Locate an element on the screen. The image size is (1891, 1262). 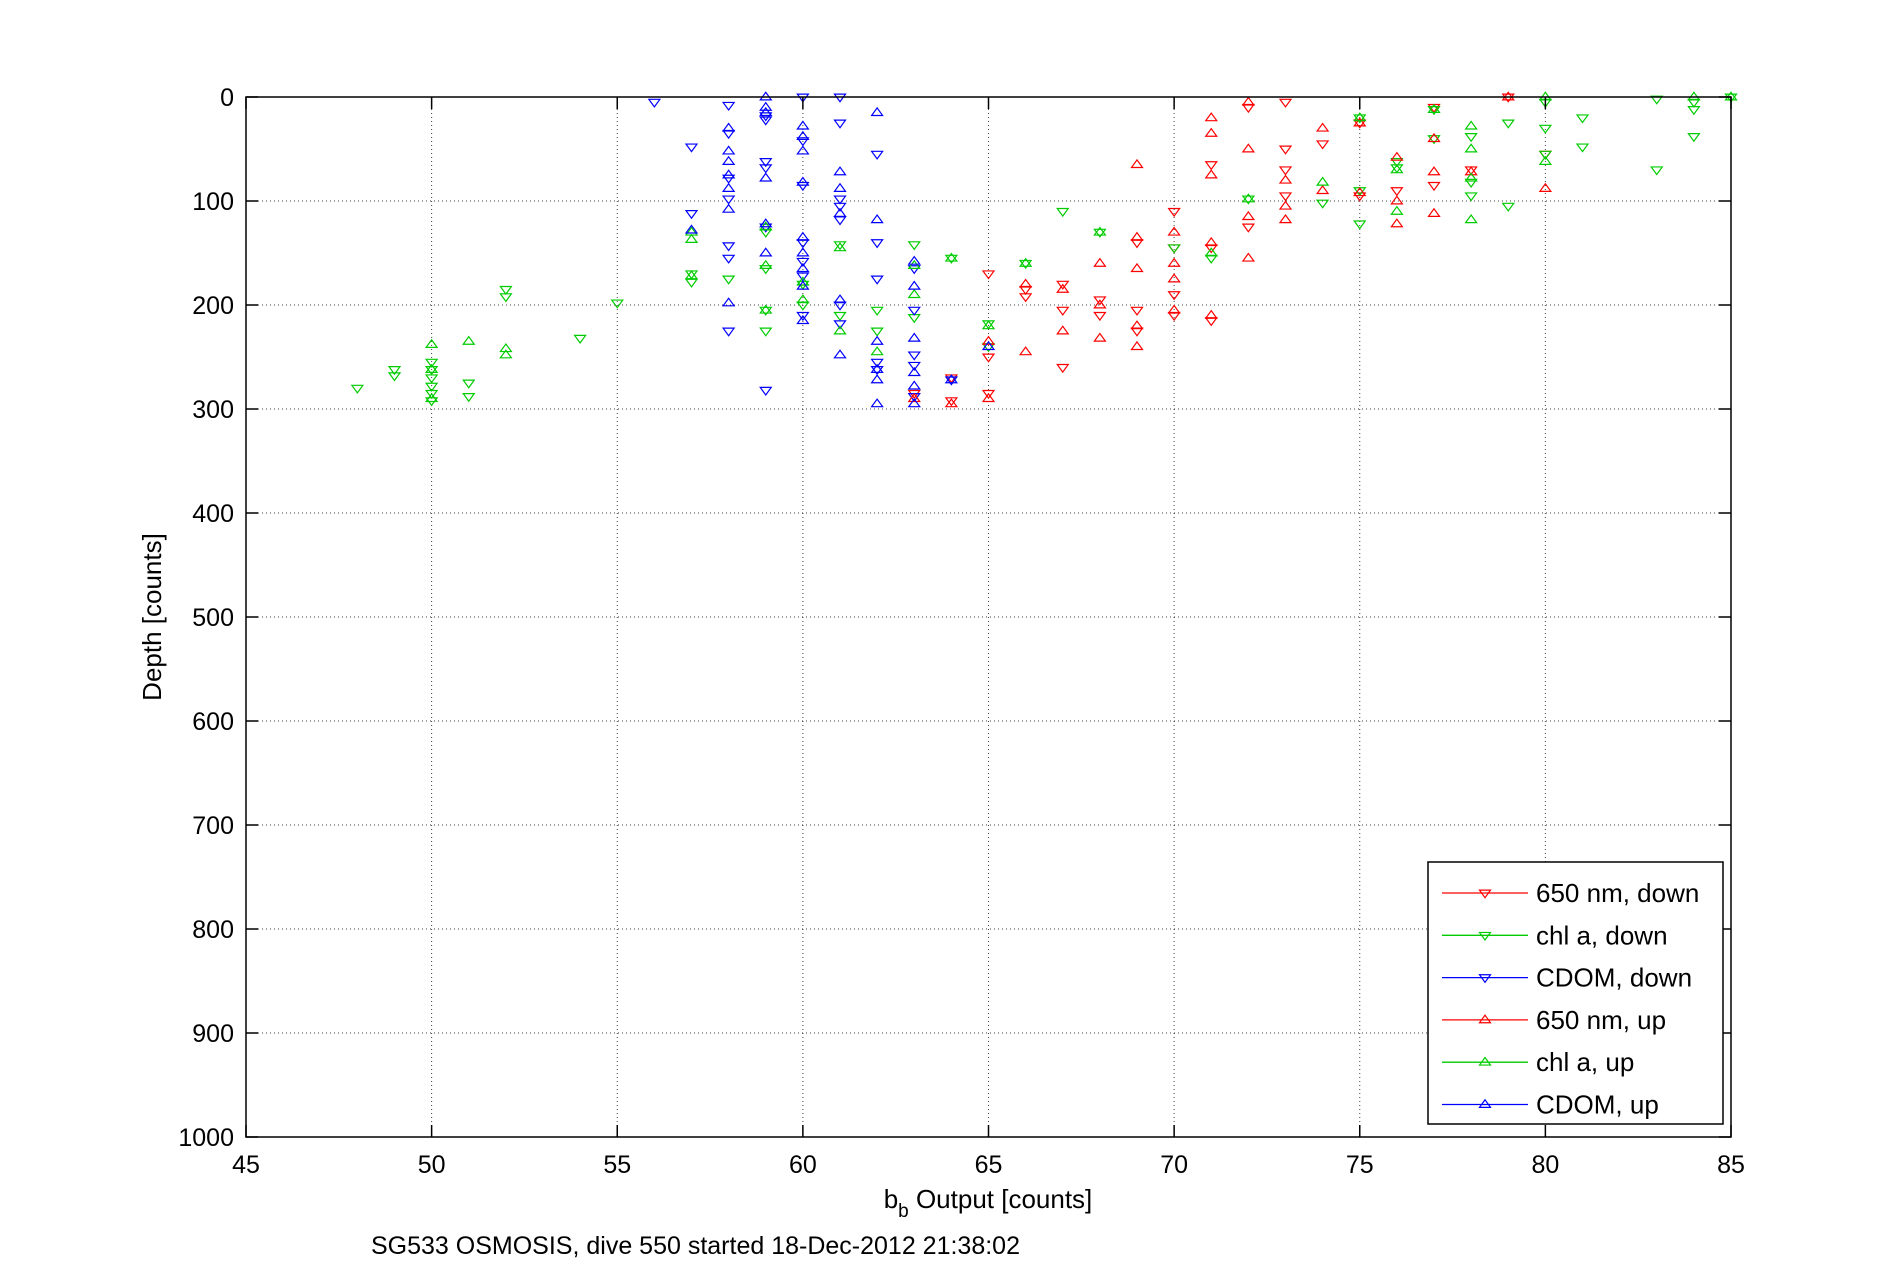
legend-item: 650 nm, up is located at coordinates (1554, 1020).